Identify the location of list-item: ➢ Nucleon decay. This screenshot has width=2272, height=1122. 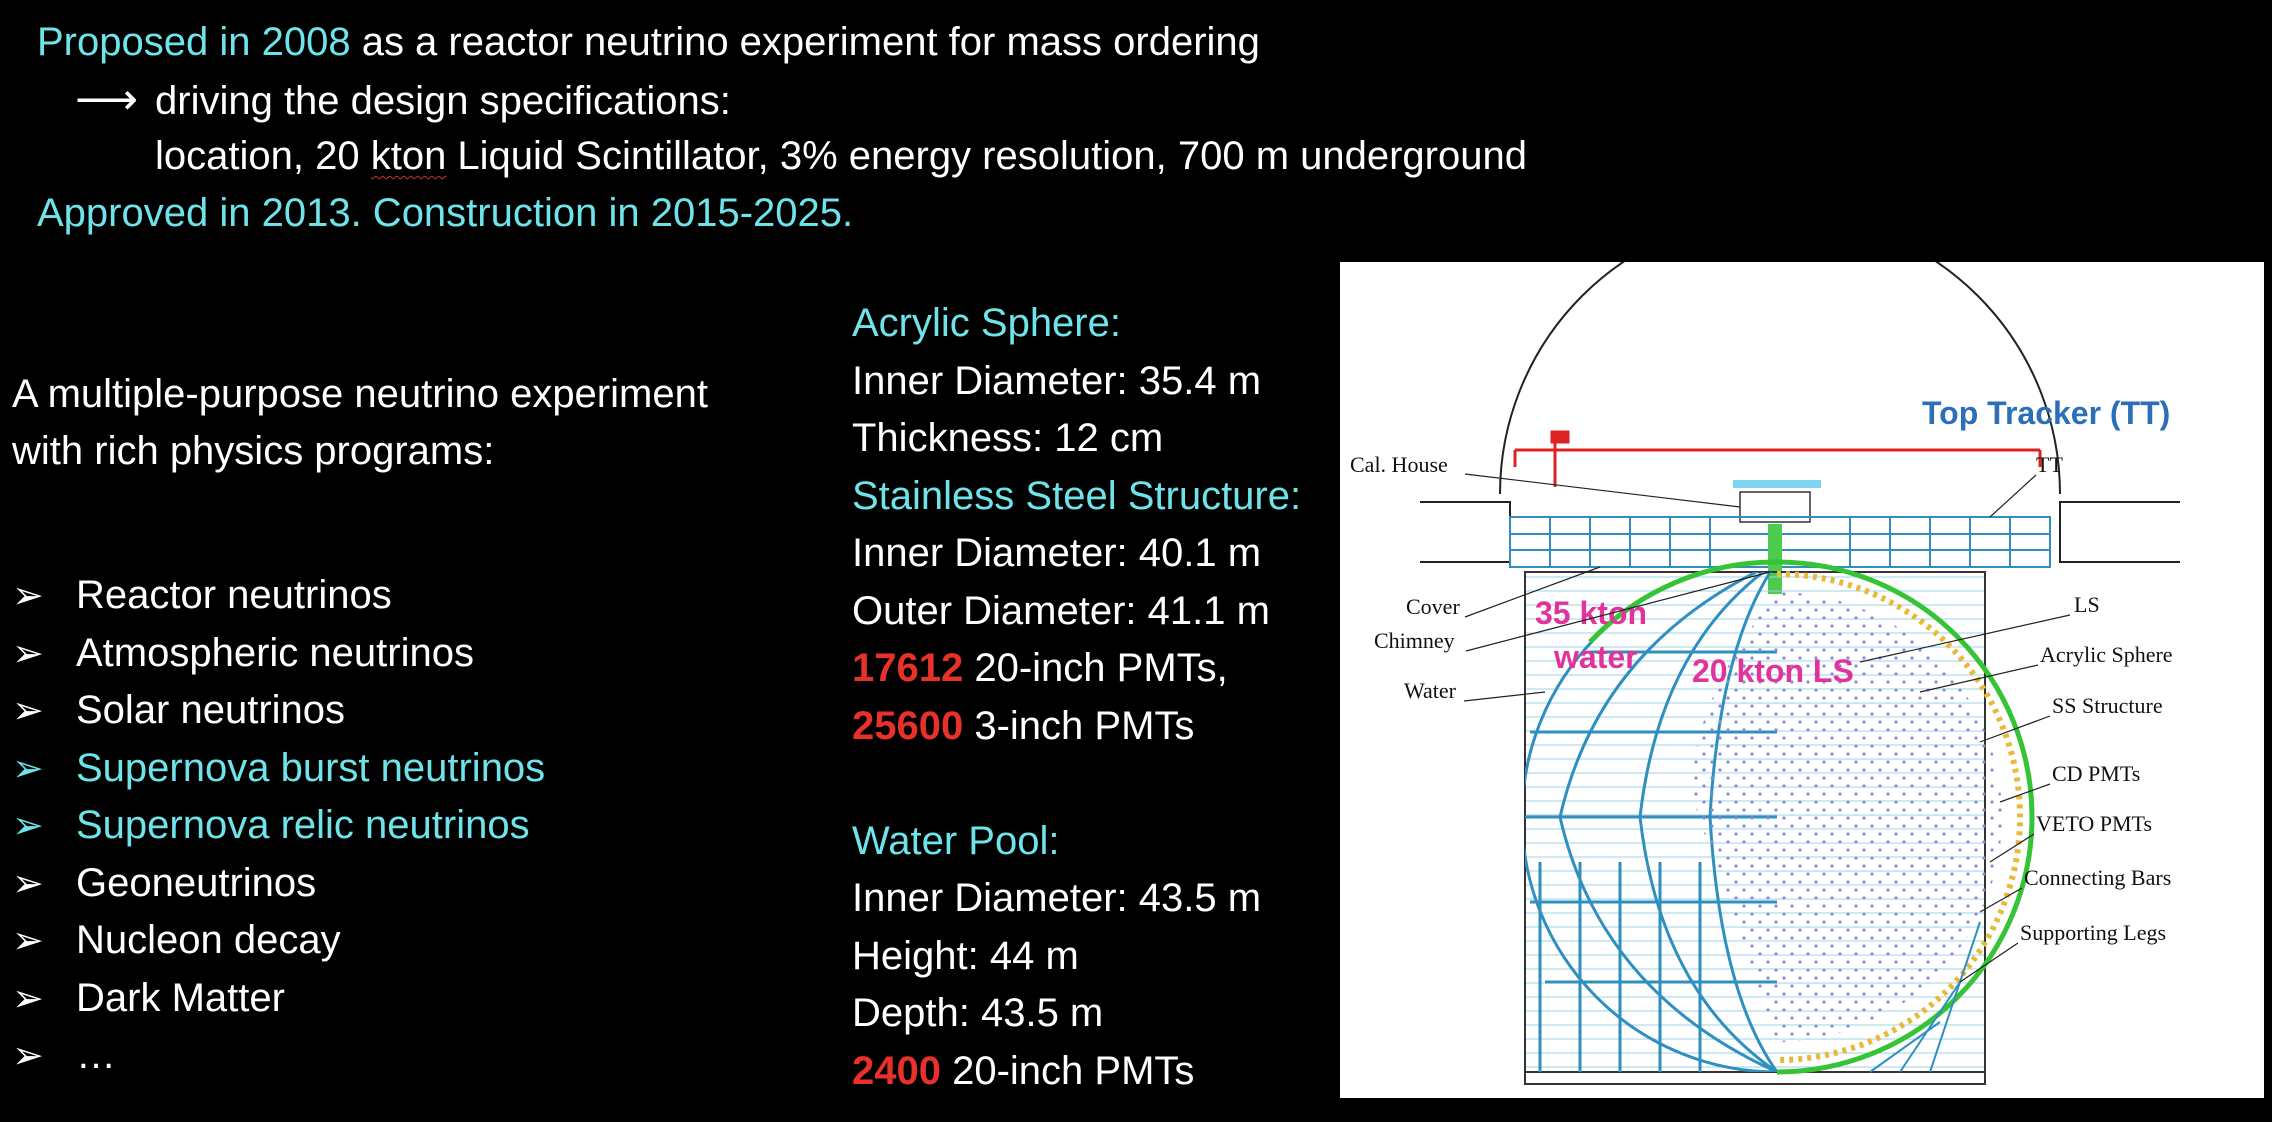
(278, 941).